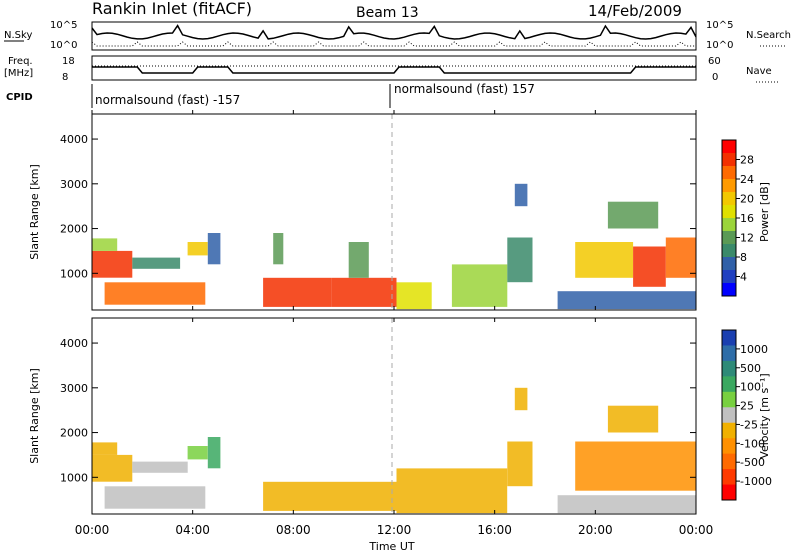  Describe the element at coordinates (18, 73) in the screenshot. I see `freq-unit: [MHz]` at that location.